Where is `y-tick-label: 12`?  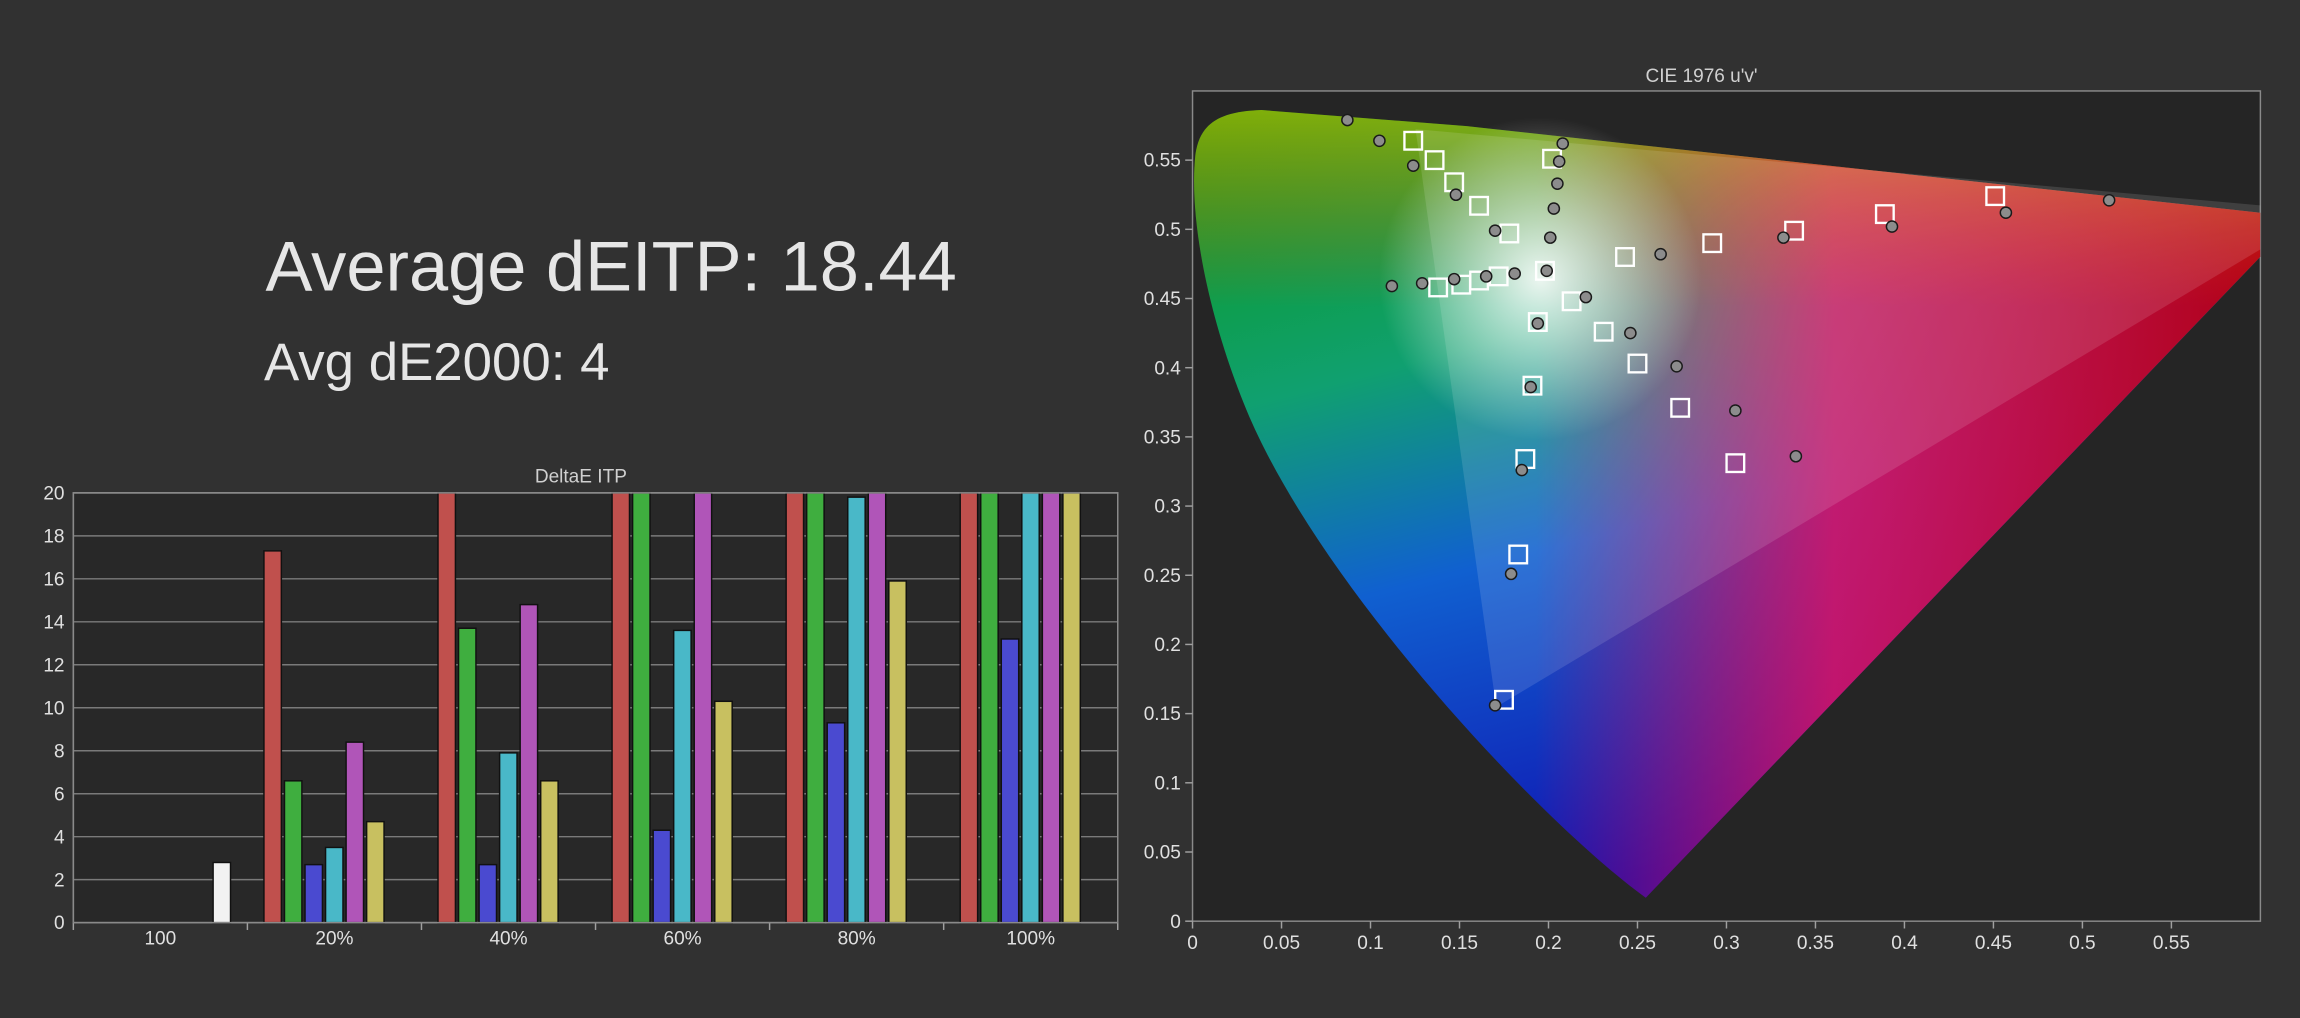 y-tick-label: 12 is located at coordinates (53, 665).